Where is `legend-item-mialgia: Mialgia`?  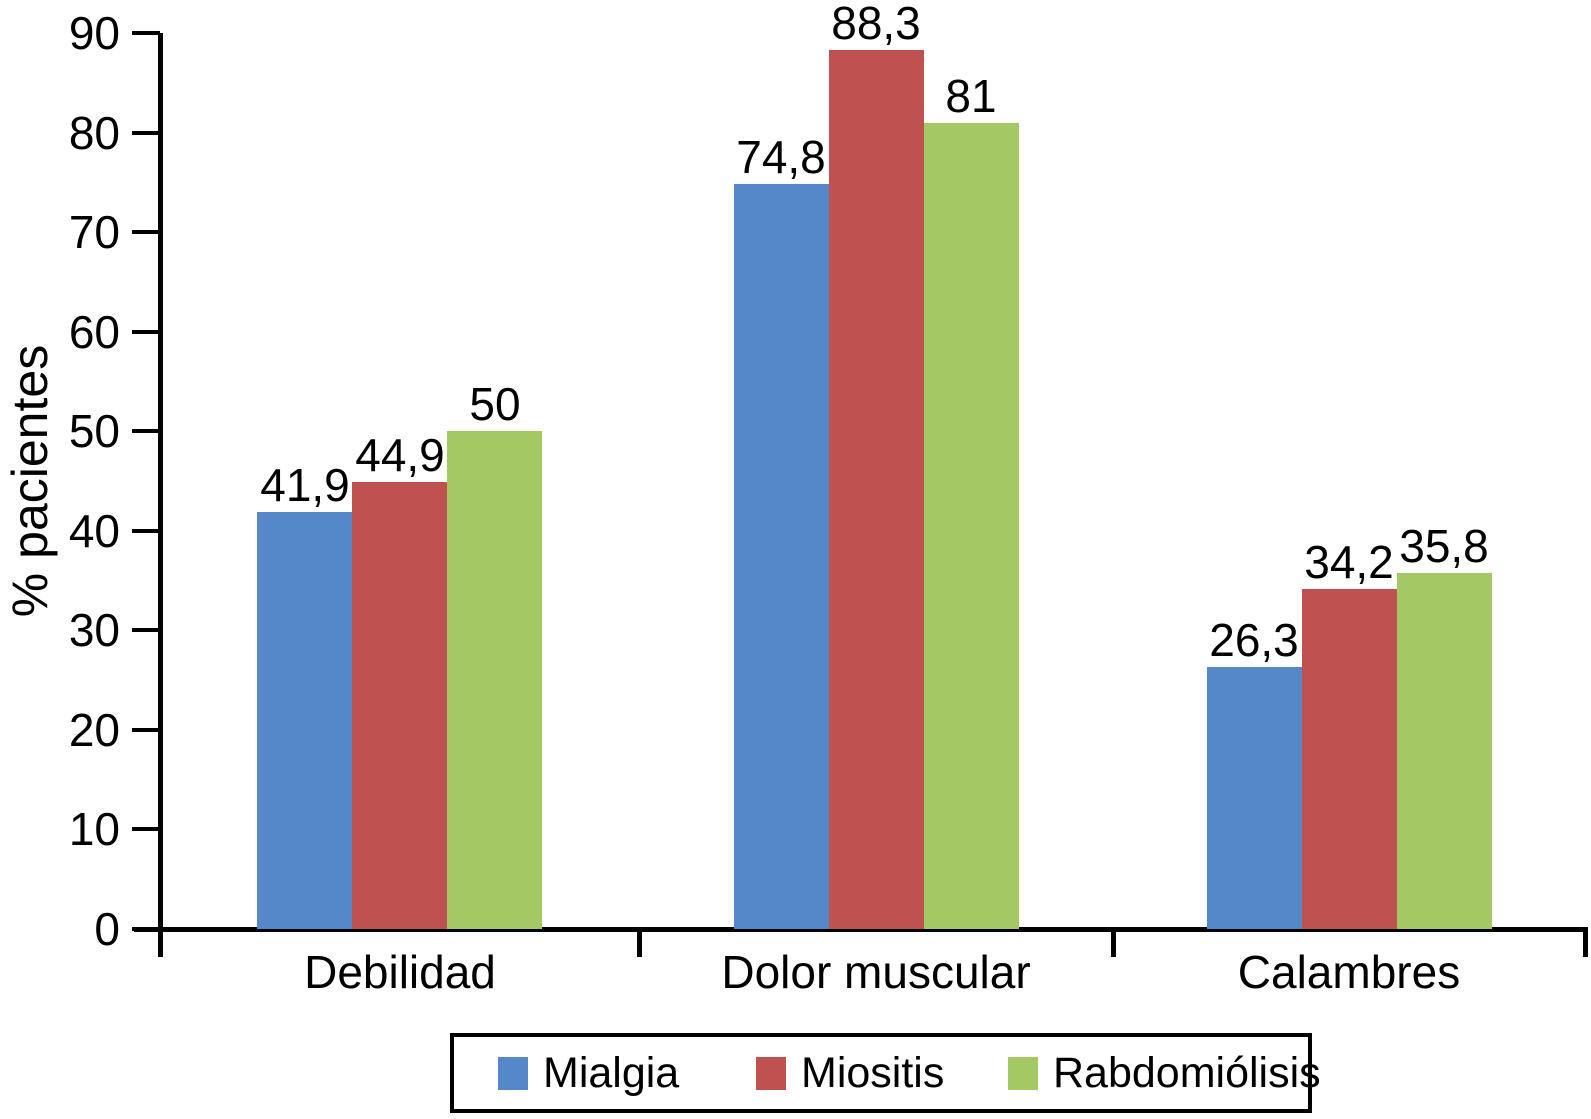
legend-item-mialgia: Mialgia is located at coordinates (588, 1073).